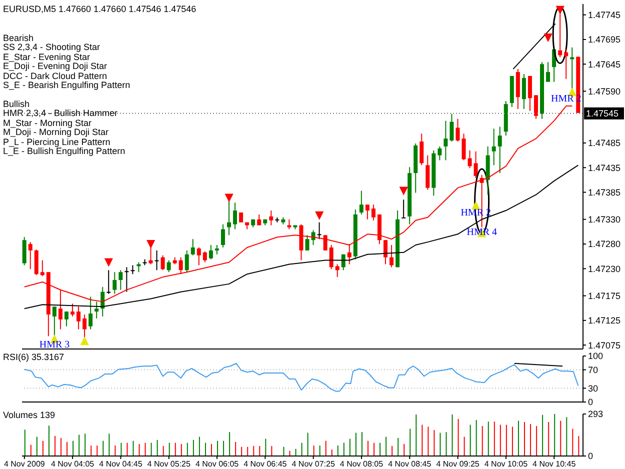 The image size is (625, 469). Describe the element at coordinates (121, 464) in the screenshot. I see `x-tick-label: 4 Nov 04:45` at that location.